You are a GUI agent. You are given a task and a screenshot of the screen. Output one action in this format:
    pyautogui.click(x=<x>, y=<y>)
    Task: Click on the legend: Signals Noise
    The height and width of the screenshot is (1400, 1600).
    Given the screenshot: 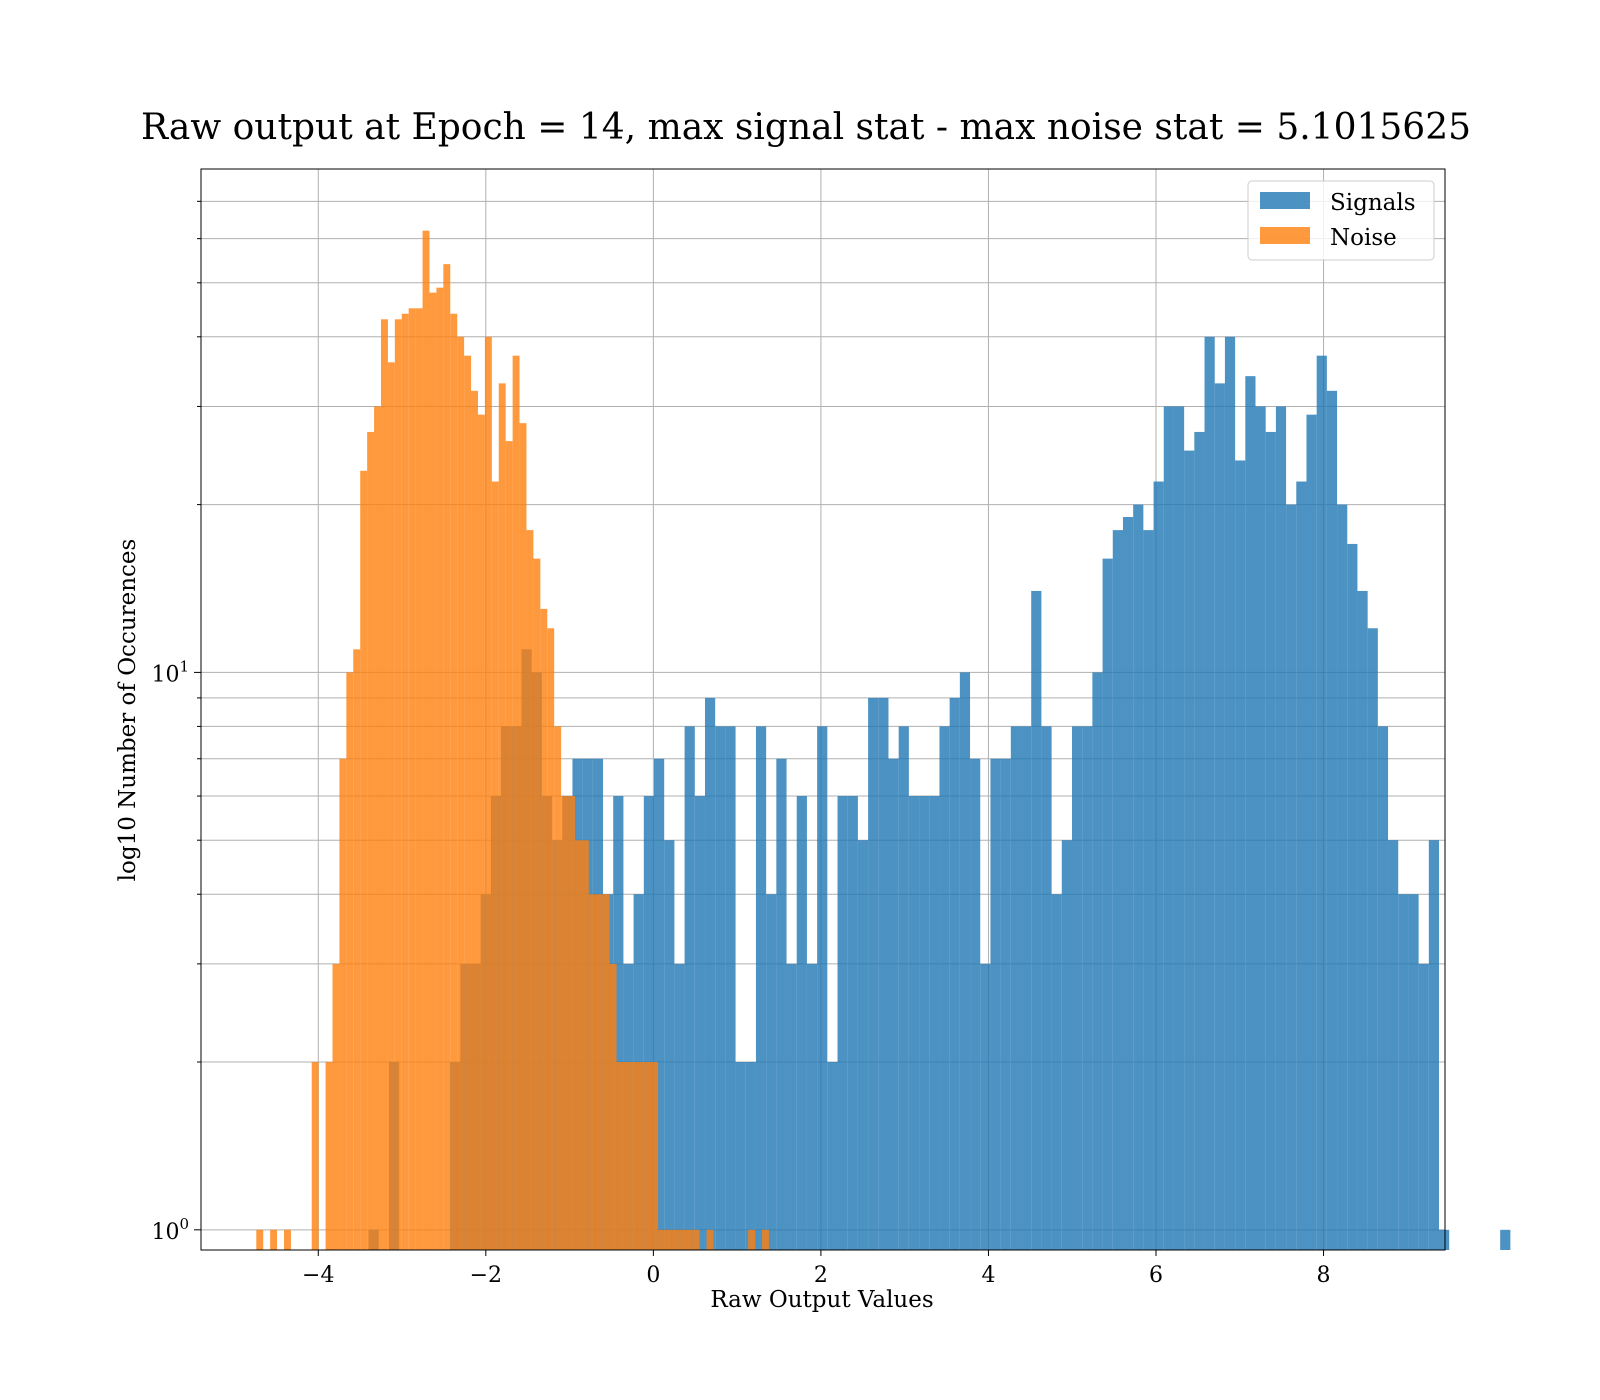 What is the action you would take?
    pyautogui.click(x=1341, y=220)
    